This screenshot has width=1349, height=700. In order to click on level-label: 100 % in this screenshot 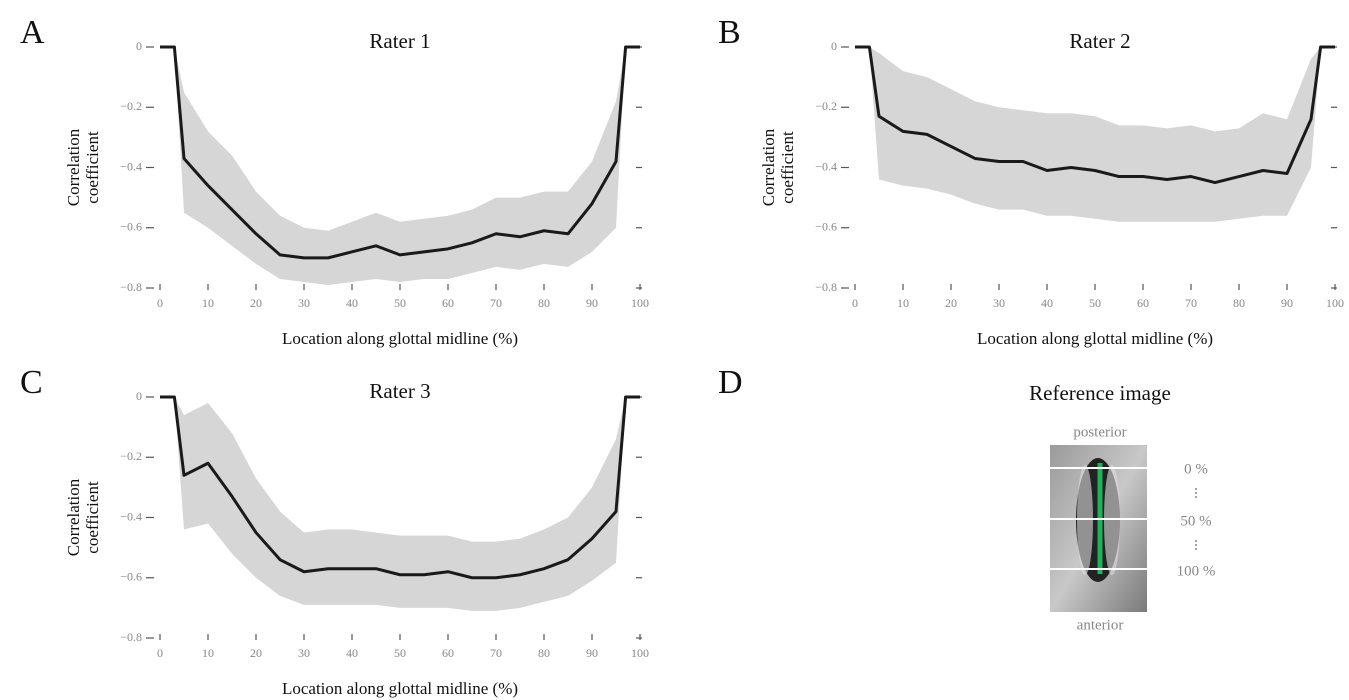, I will do `click(1196, 571)`.